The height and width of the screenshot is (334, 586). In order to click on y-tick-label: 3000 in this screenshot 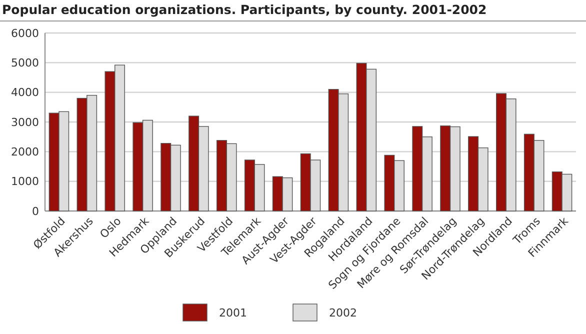, I will do `click(25, 122)`.